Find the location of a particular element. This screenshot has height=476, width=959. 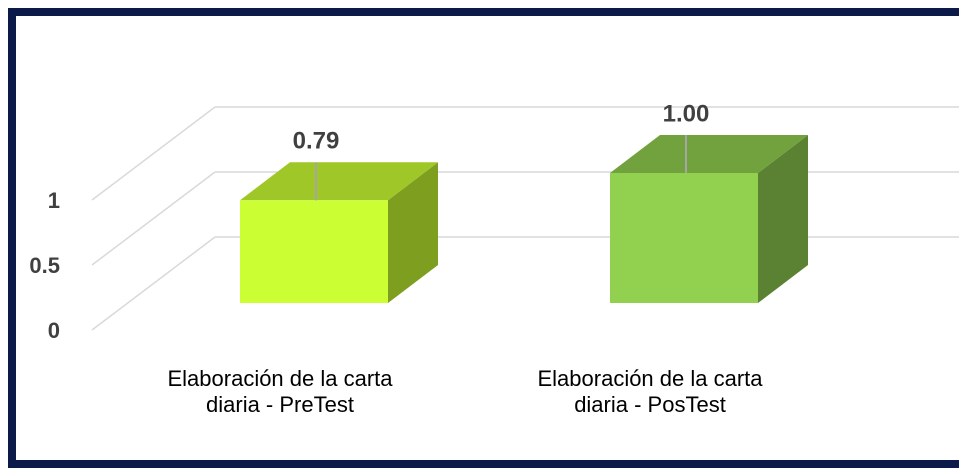

value-label: 0.79 is located at coordinates (316, 141).